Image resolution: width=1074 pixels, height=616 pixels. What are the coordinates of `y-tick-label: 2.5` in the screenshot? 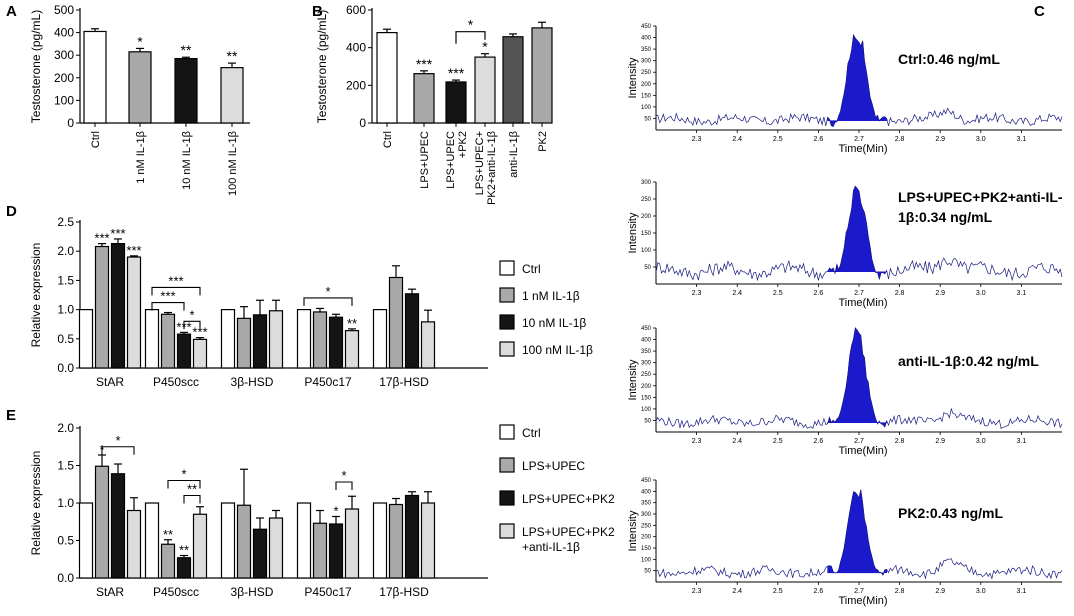 It's located at (65, 222).